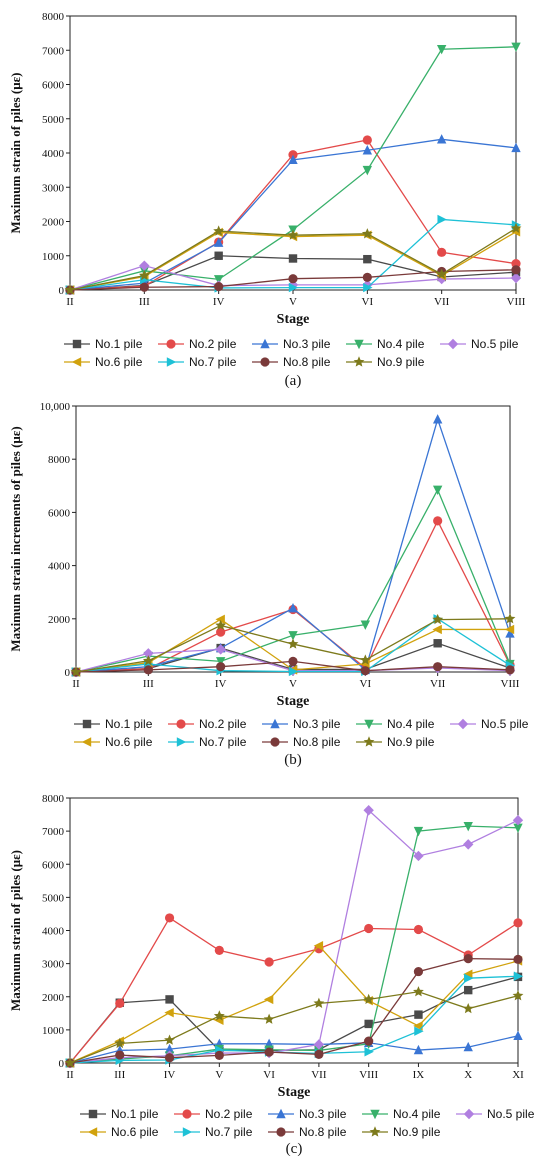 The width and height of the screenshot is (550, 1174). I want to click on chart-c-panel-label: (c), so click(294, 1149).